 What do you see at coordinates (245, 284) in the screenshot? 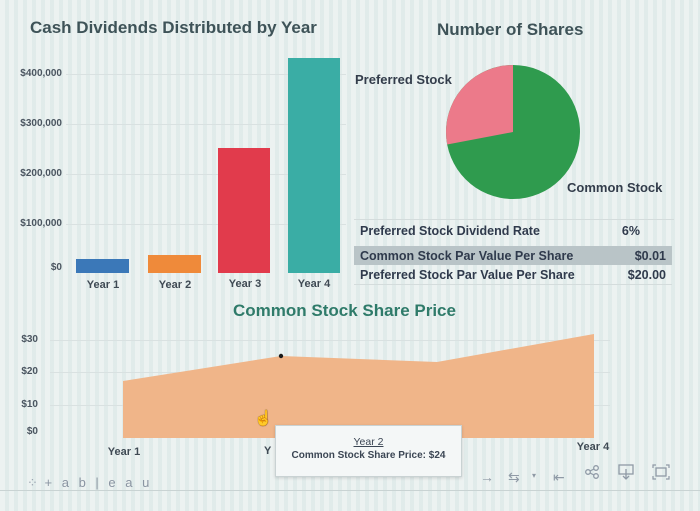
I see `x-label: Year 3` at bounding box center [245, 284].